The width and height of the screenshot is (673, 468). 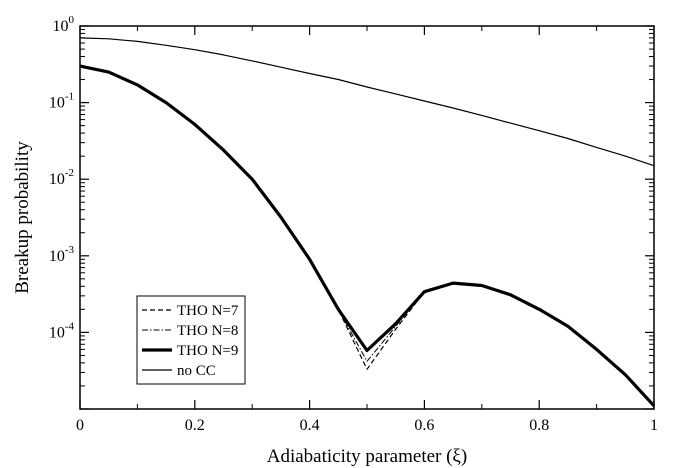 I want to click on x-axis-title: Adiabaticity parameter (ξ), so click(x=367, y=456).